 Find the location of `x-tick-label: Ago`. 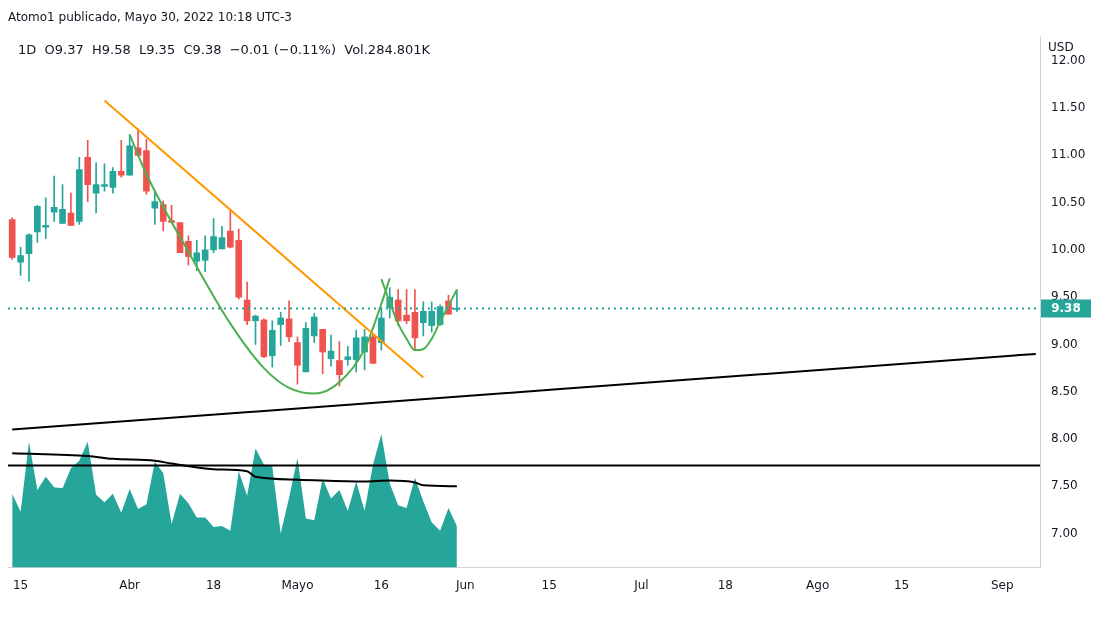

x-tick-label: Ago is located at coordinates (818, 584).